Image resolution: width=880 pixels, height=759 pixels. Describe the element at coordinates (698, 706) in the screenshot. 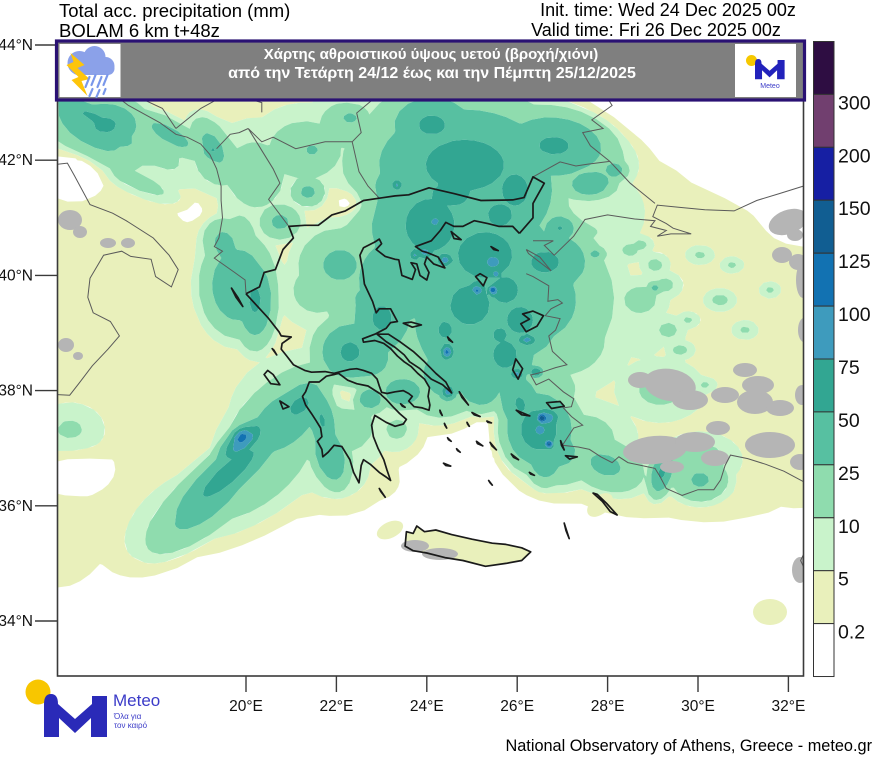

I see `svg-text: 30°E` at that location.